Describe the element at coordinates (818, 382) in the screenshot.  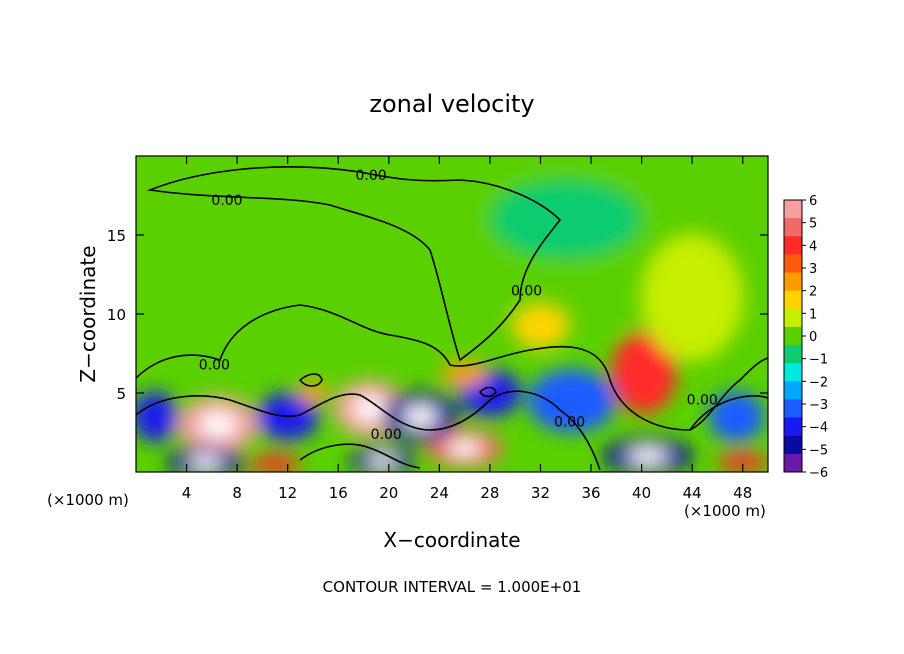
I see `colorbar-tick-label: −2` at that location.